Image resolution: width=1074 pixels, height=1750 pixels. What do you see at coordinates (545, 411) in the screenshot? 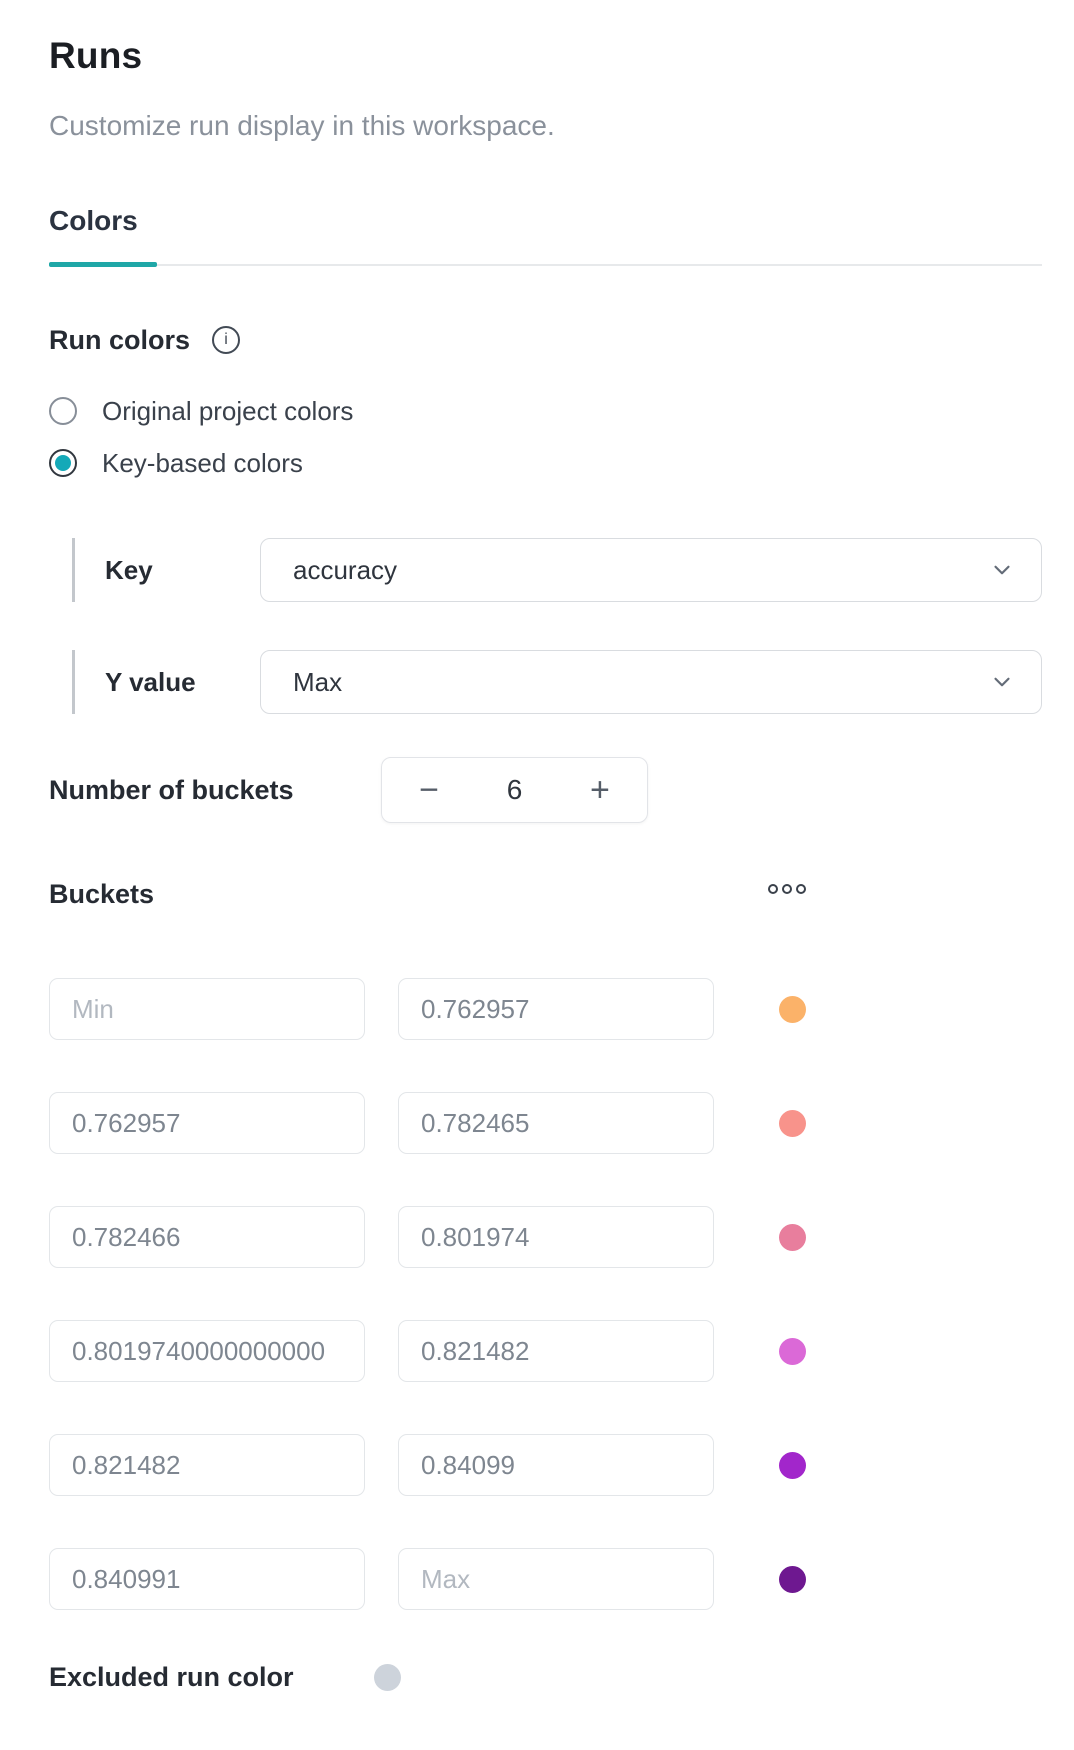
I see `radio-original-project-colors: Original project colors` at bounding box center [545, 411].